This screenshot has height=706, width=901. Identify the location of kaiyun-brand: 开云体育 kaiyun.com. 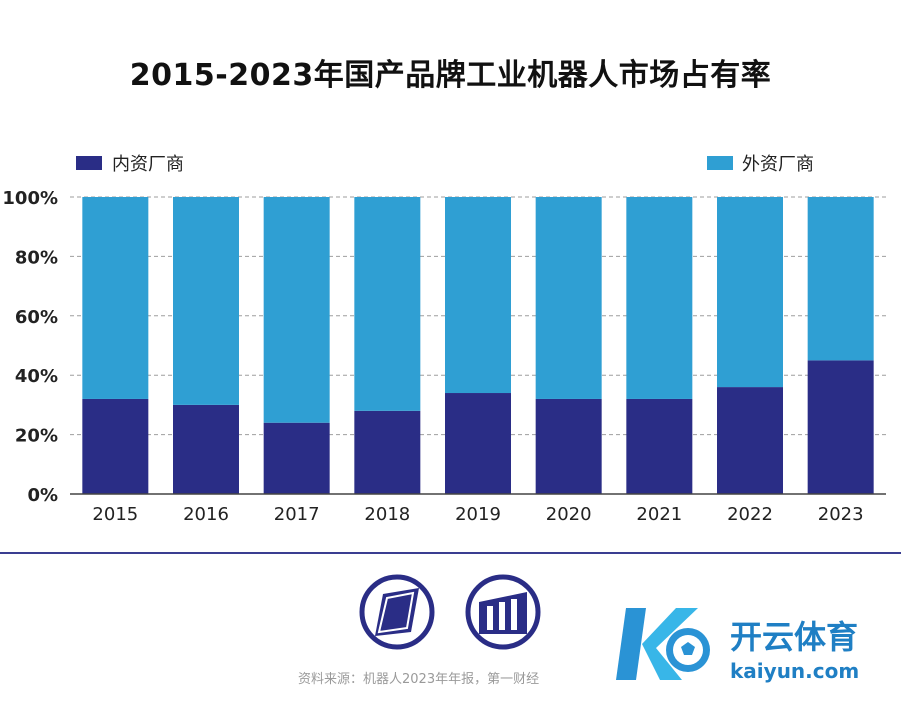
(737, 645).